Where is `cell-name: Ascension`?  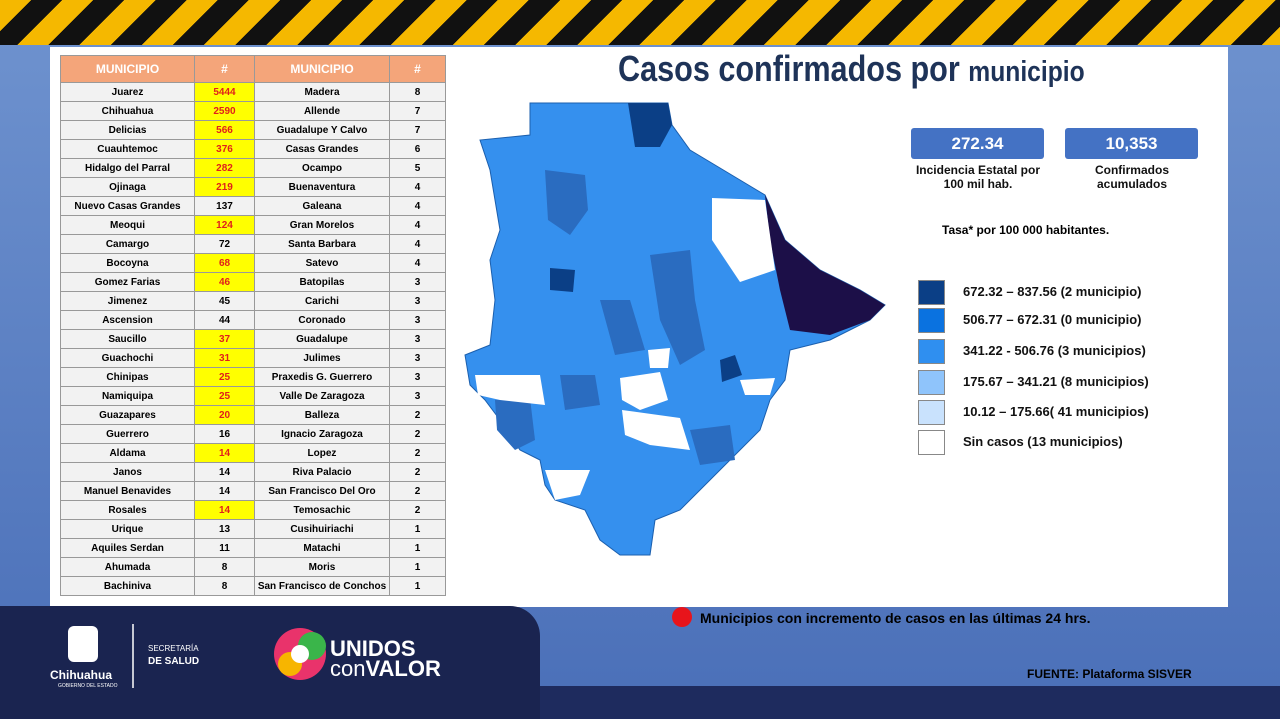 cell-name: Ascension is located at coordinates (127, 320).